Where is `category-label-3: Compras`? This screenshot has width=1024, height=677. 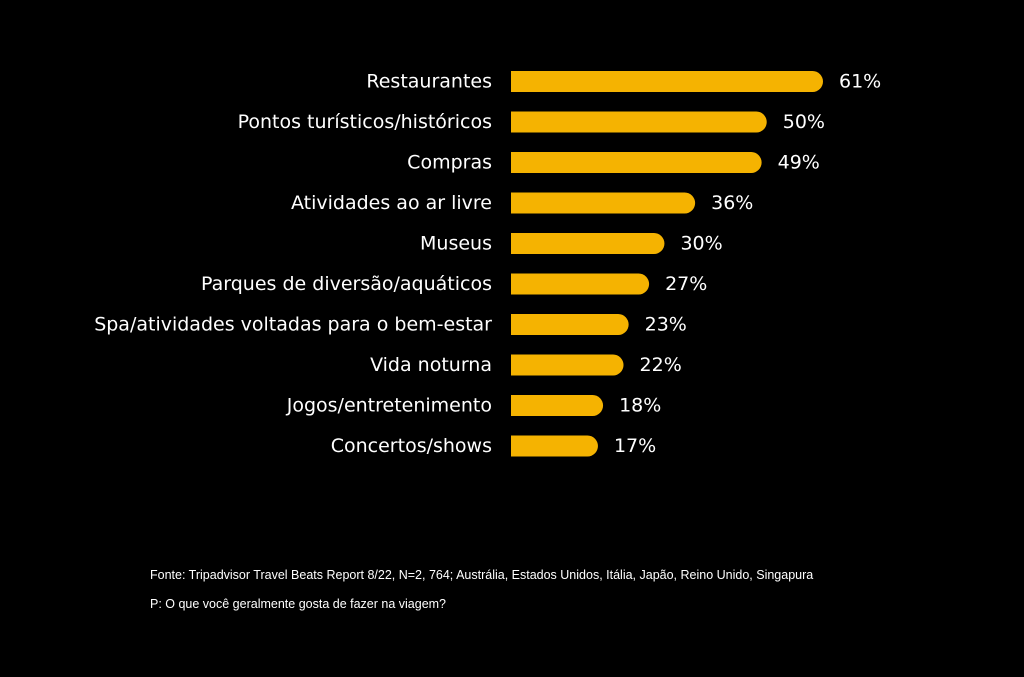 category-label-3: Compras is located at coordinates (449, 163).